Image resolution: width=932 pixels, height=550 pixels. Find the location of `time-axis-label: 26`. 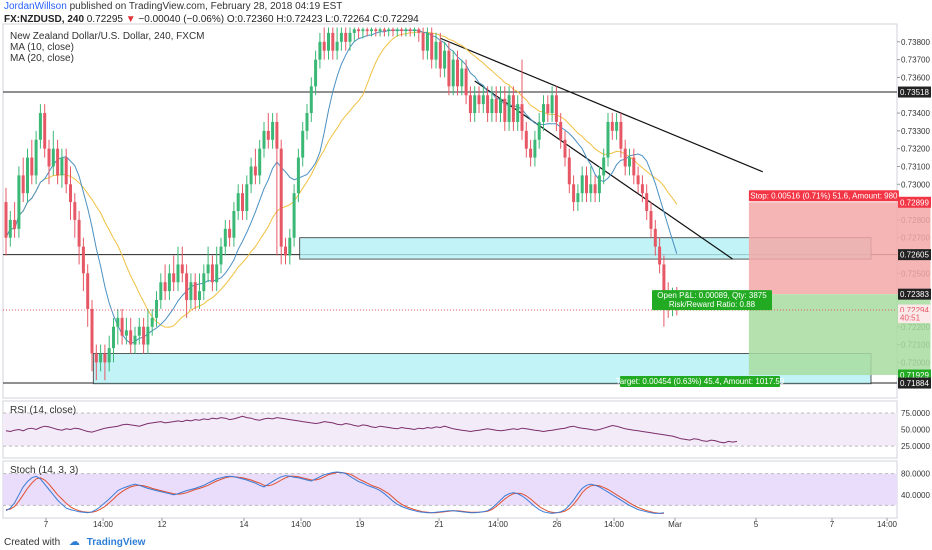

time-axis-label: 26 is located at coordinates (557, 524).